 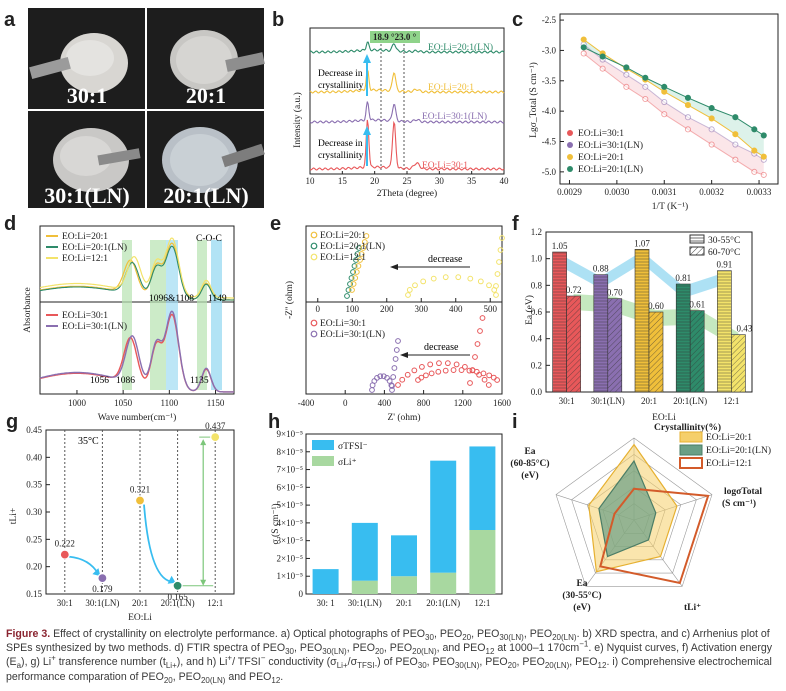 What do you see at coordinates (318, 309) in the screenshot?
I see `x-tick-label: 0` at bounding box center [318, 309].